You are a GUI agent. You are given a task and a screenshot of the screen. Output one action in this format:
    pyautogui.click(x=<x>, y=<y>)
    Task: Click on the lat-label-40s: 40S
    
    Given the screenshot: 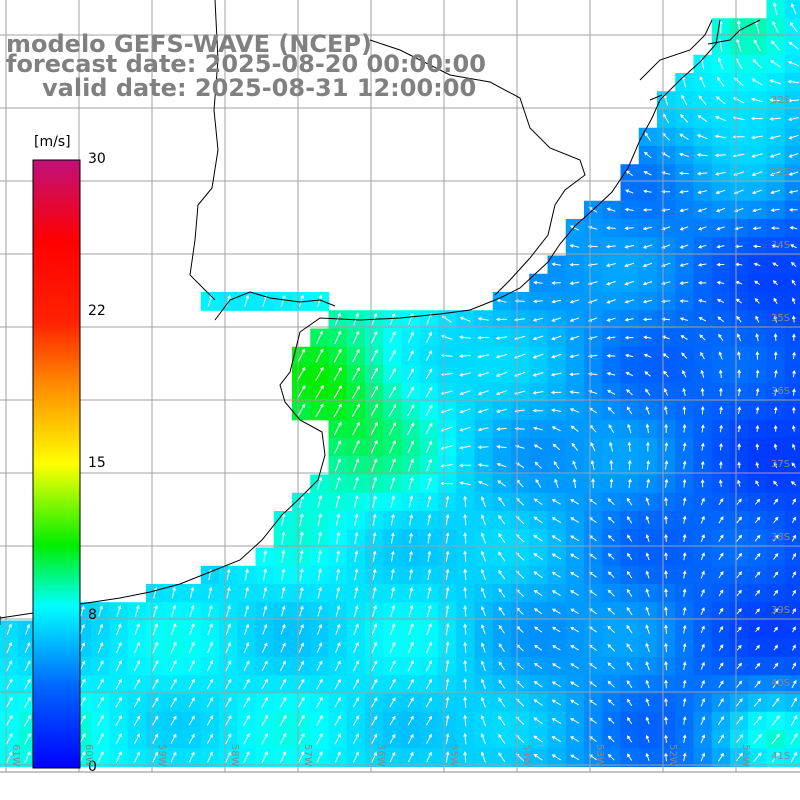 What is the action you would take?
    pyautogui.click(x=781, y=683)
    